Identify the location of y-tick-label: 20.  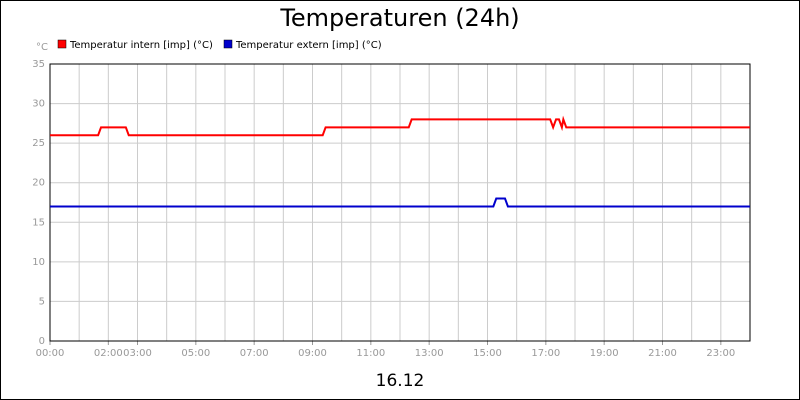
(38, 183).